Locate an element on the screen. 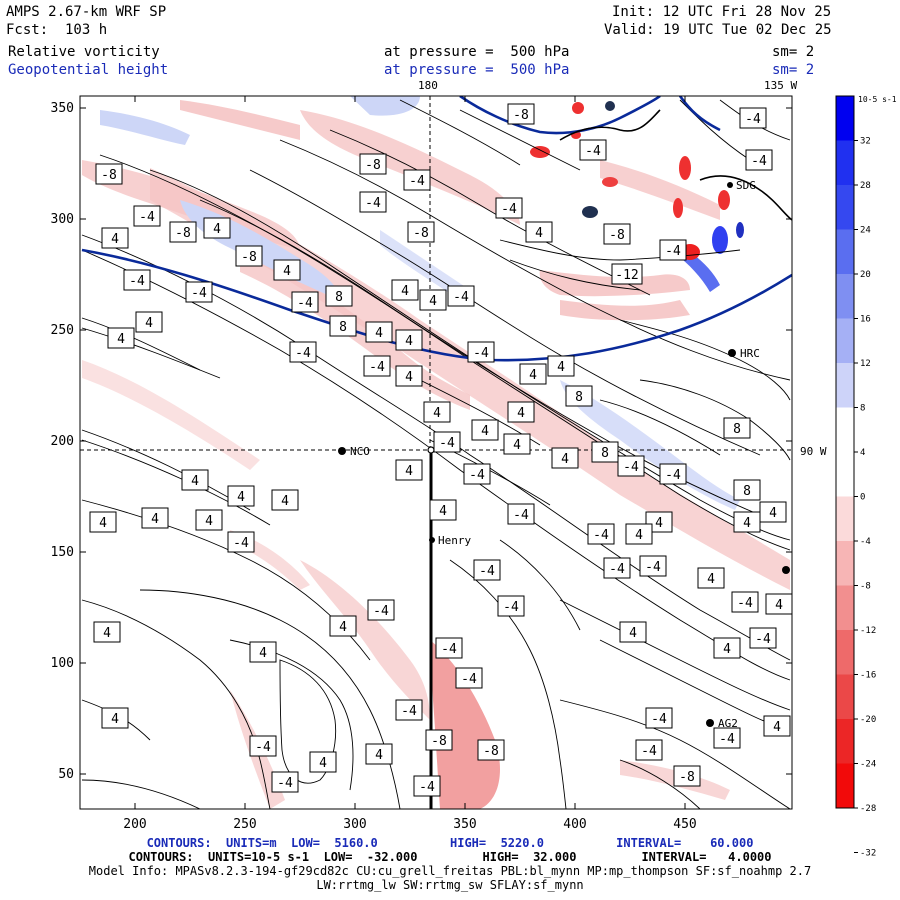  colorbar-label: -4 is located at coordinates (865, 542).